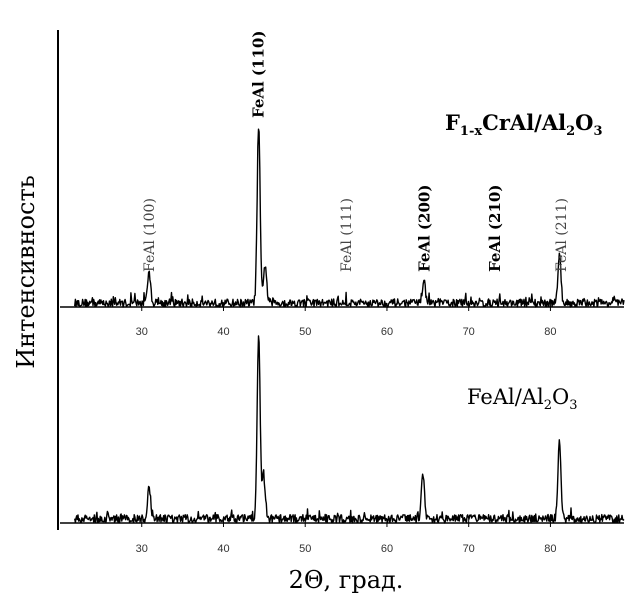 This screenshot has height=599, width=626. I want to click on x-axis-label: 2Θ, град., so click(346, 580).